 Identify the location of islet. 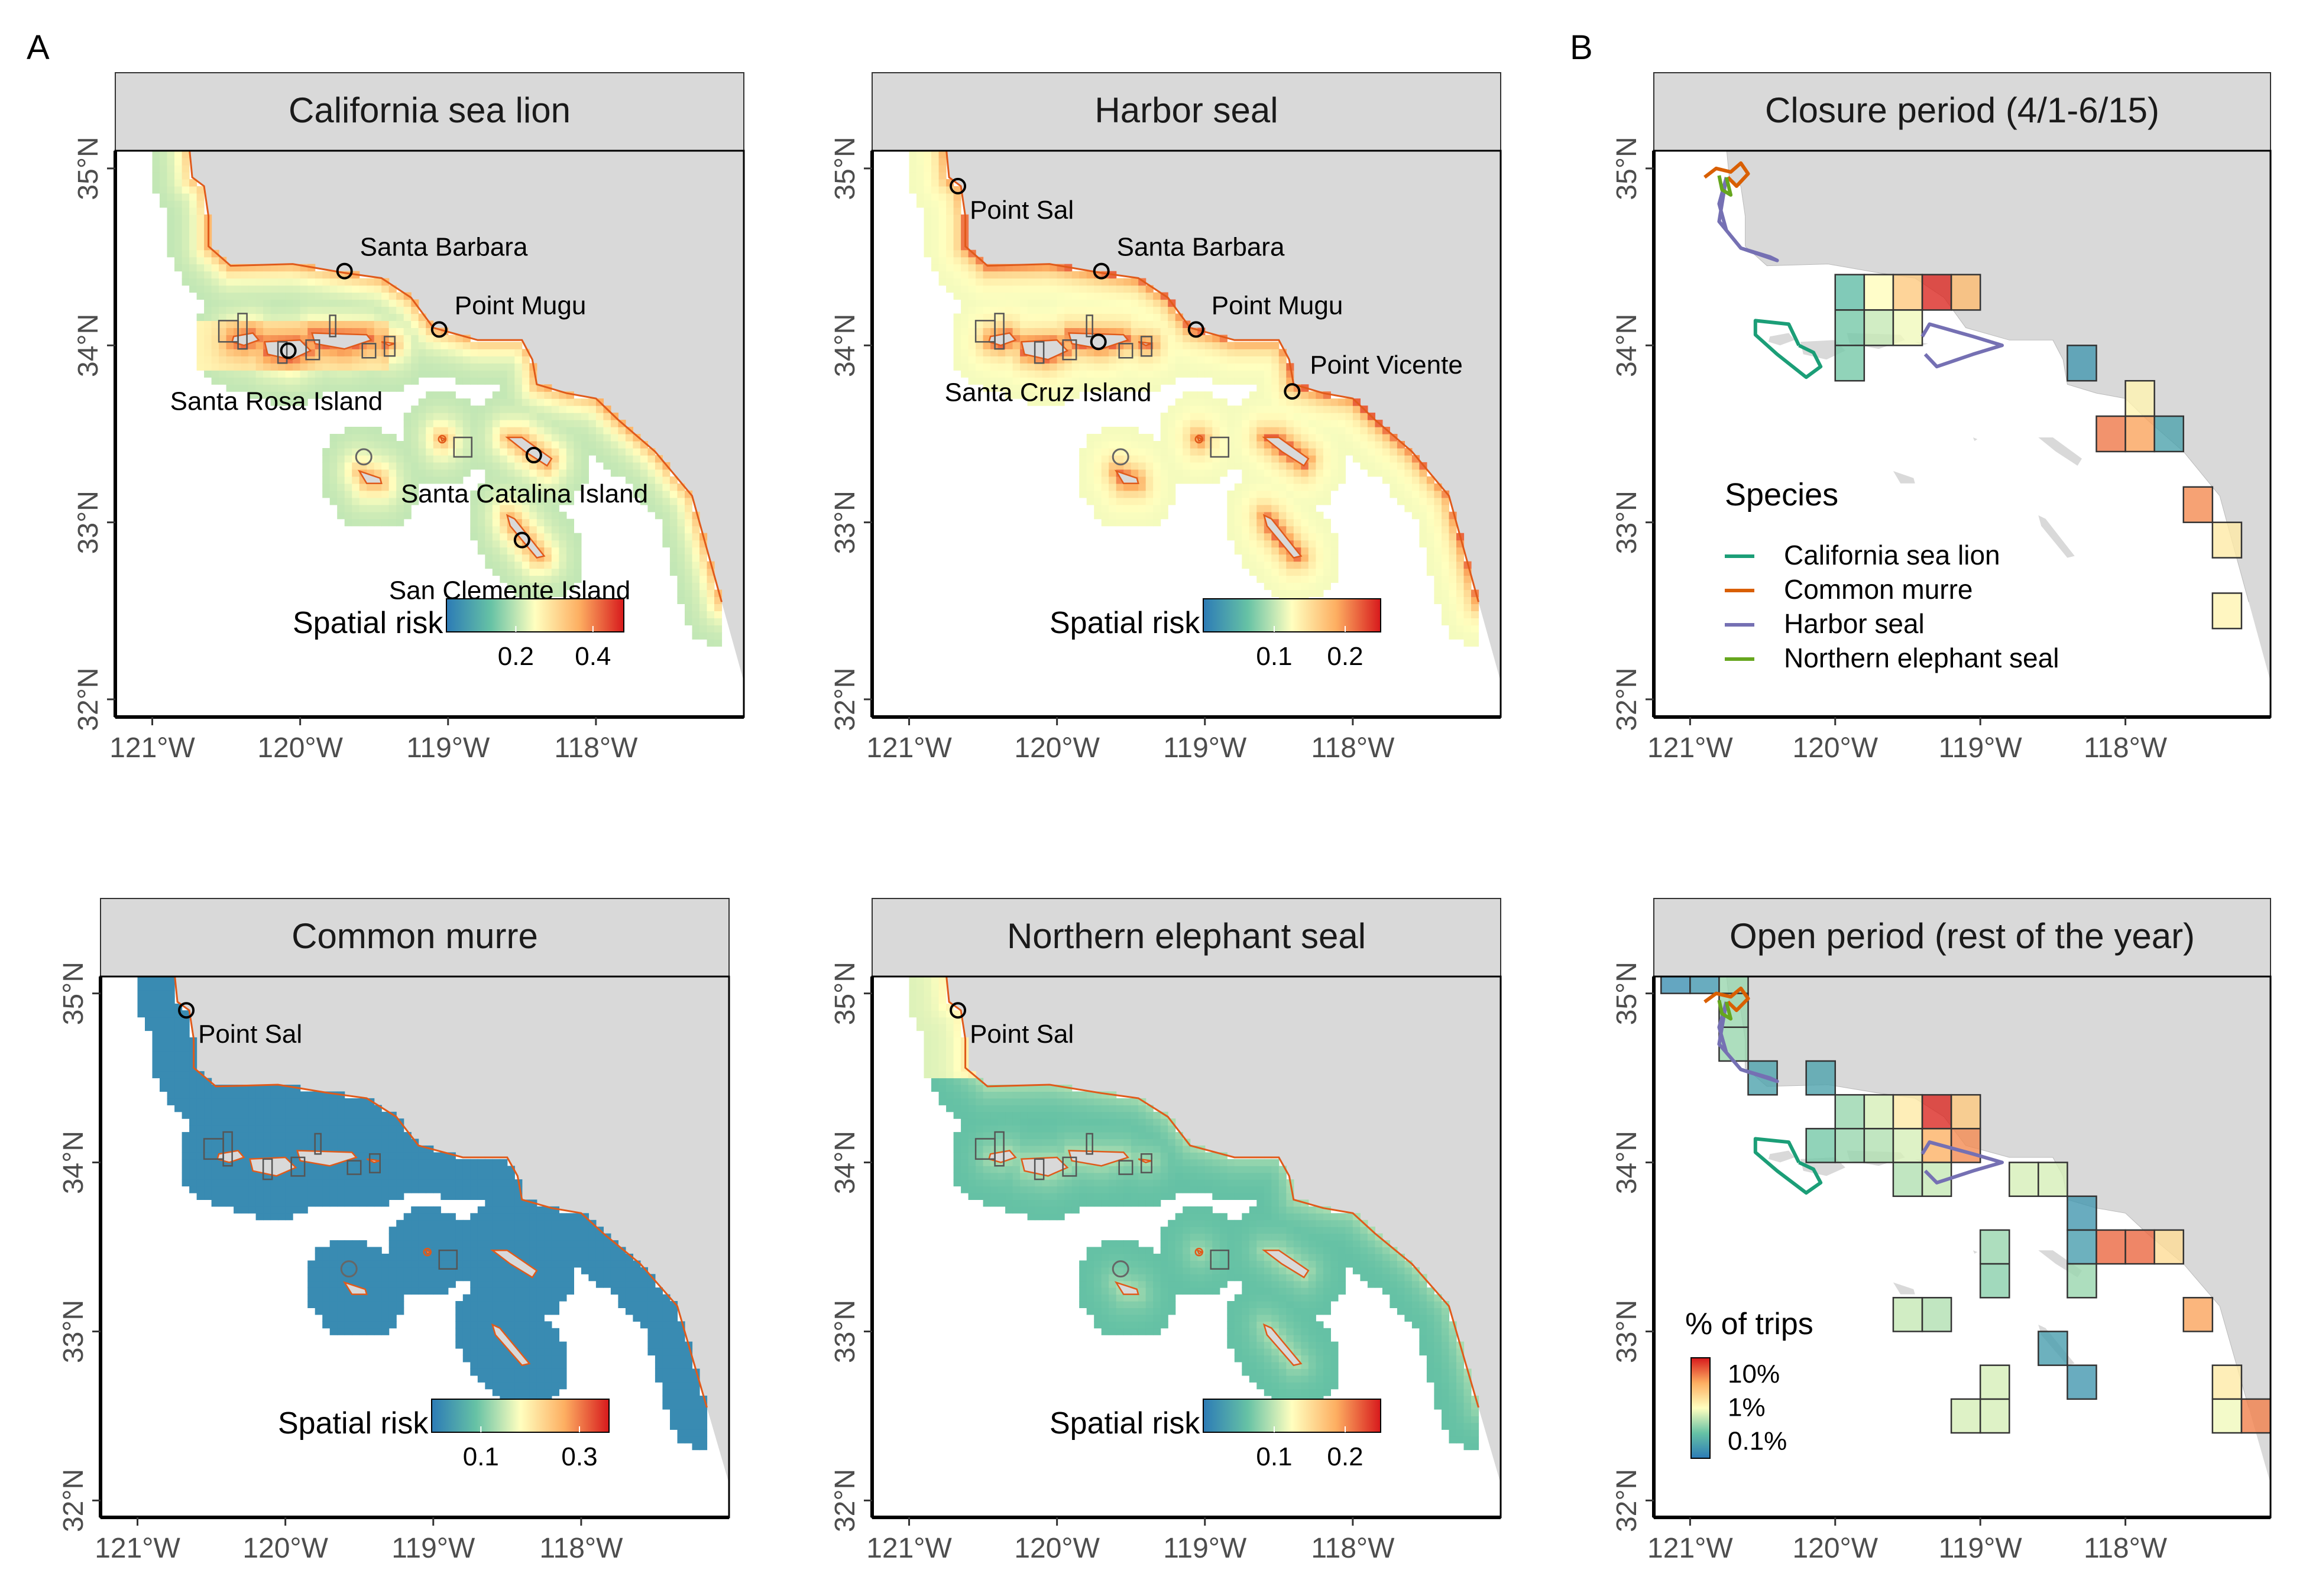
(1199, 439).